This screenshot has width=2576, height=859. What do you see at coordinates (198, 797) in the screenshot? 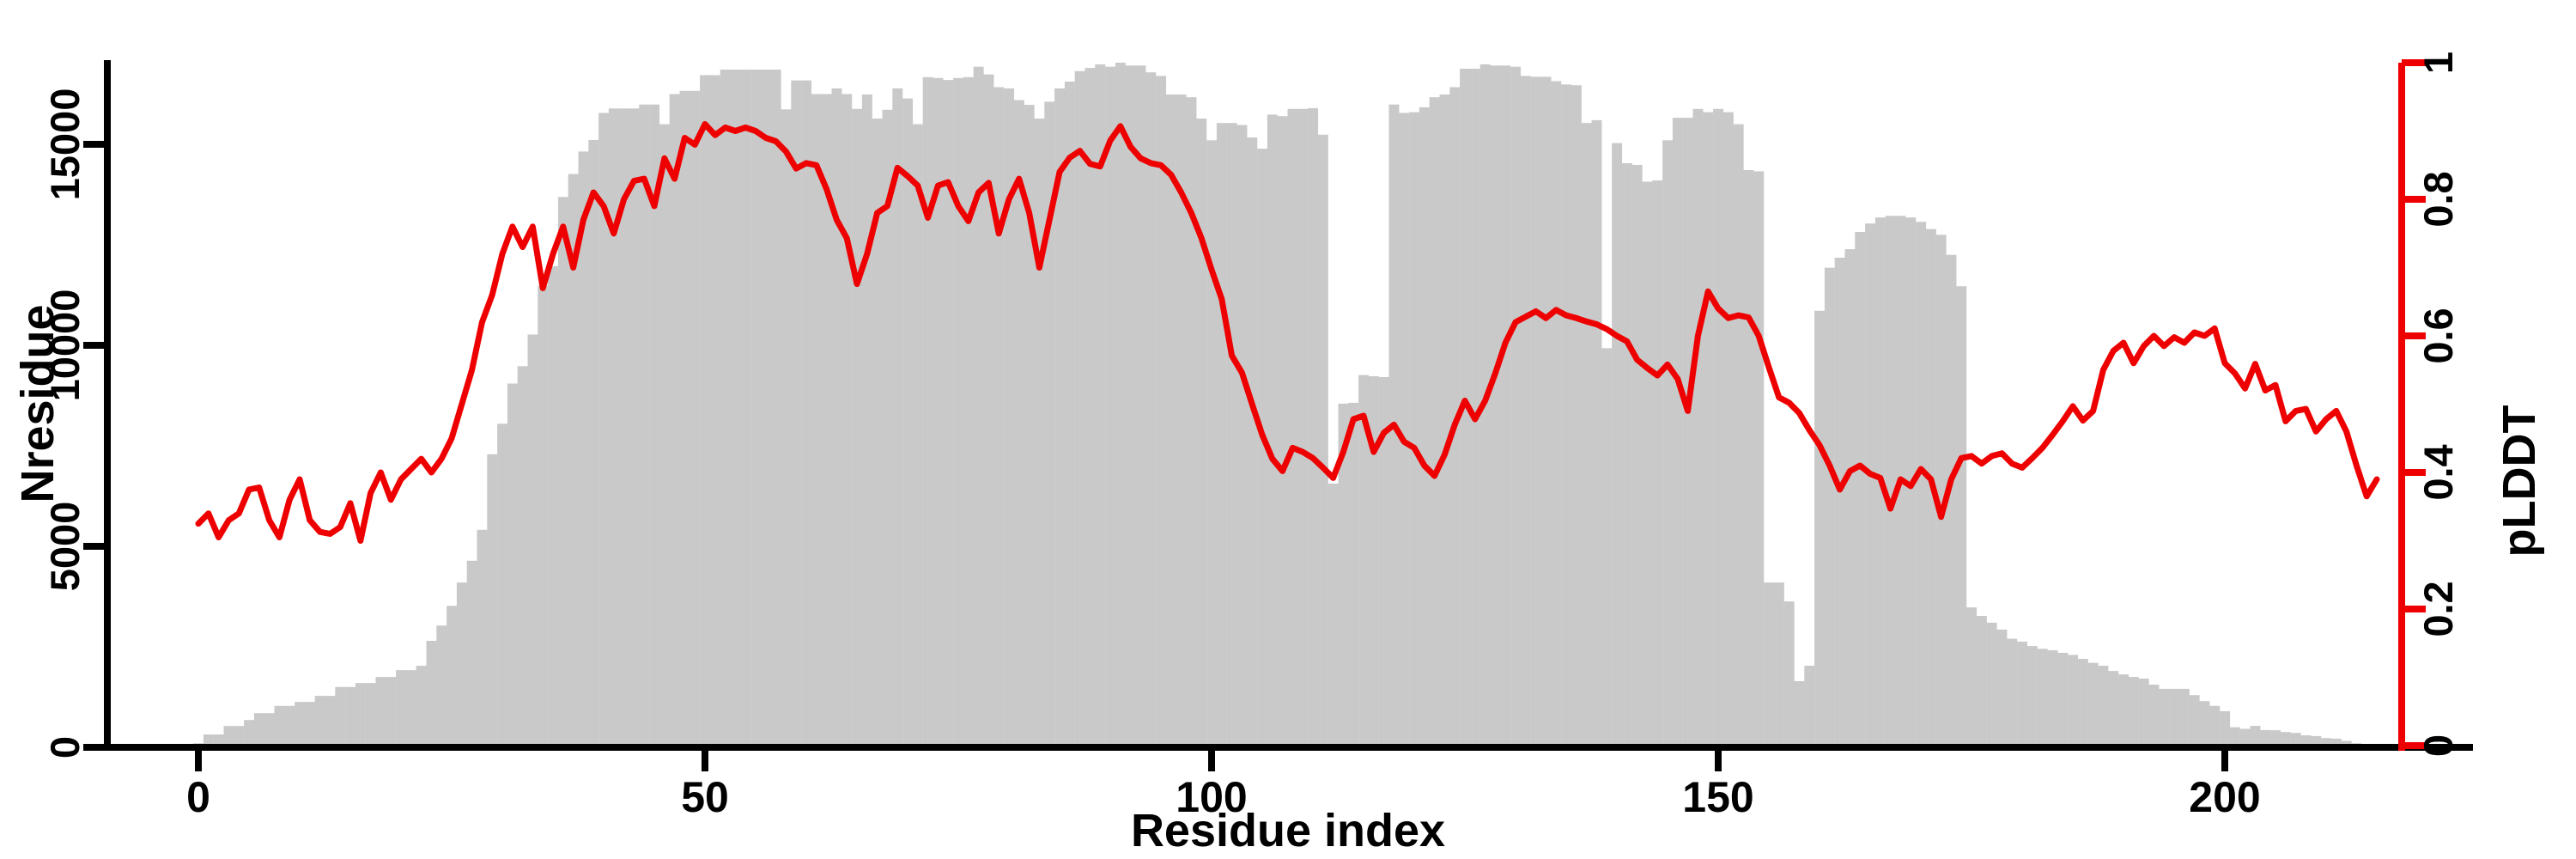
I see `x-tick-label: 0` at bounding box center [198, 797].